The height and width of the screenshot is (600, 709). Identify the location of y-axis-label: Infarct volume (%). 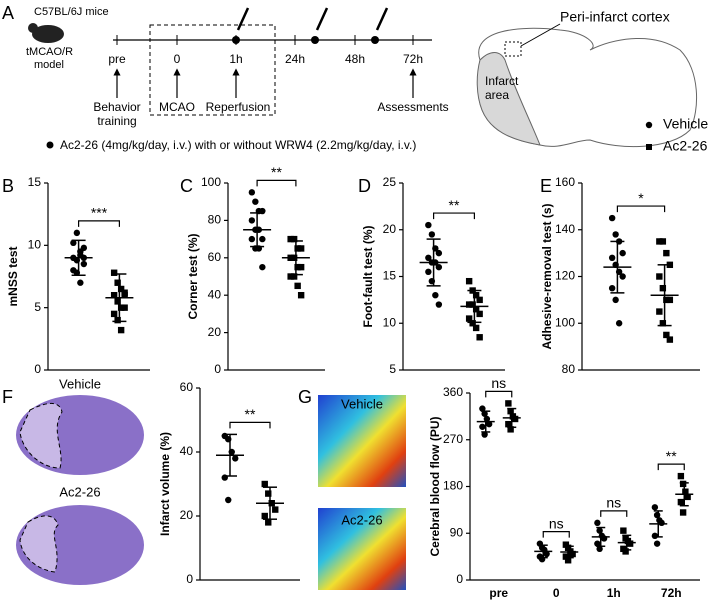
(165, 484).